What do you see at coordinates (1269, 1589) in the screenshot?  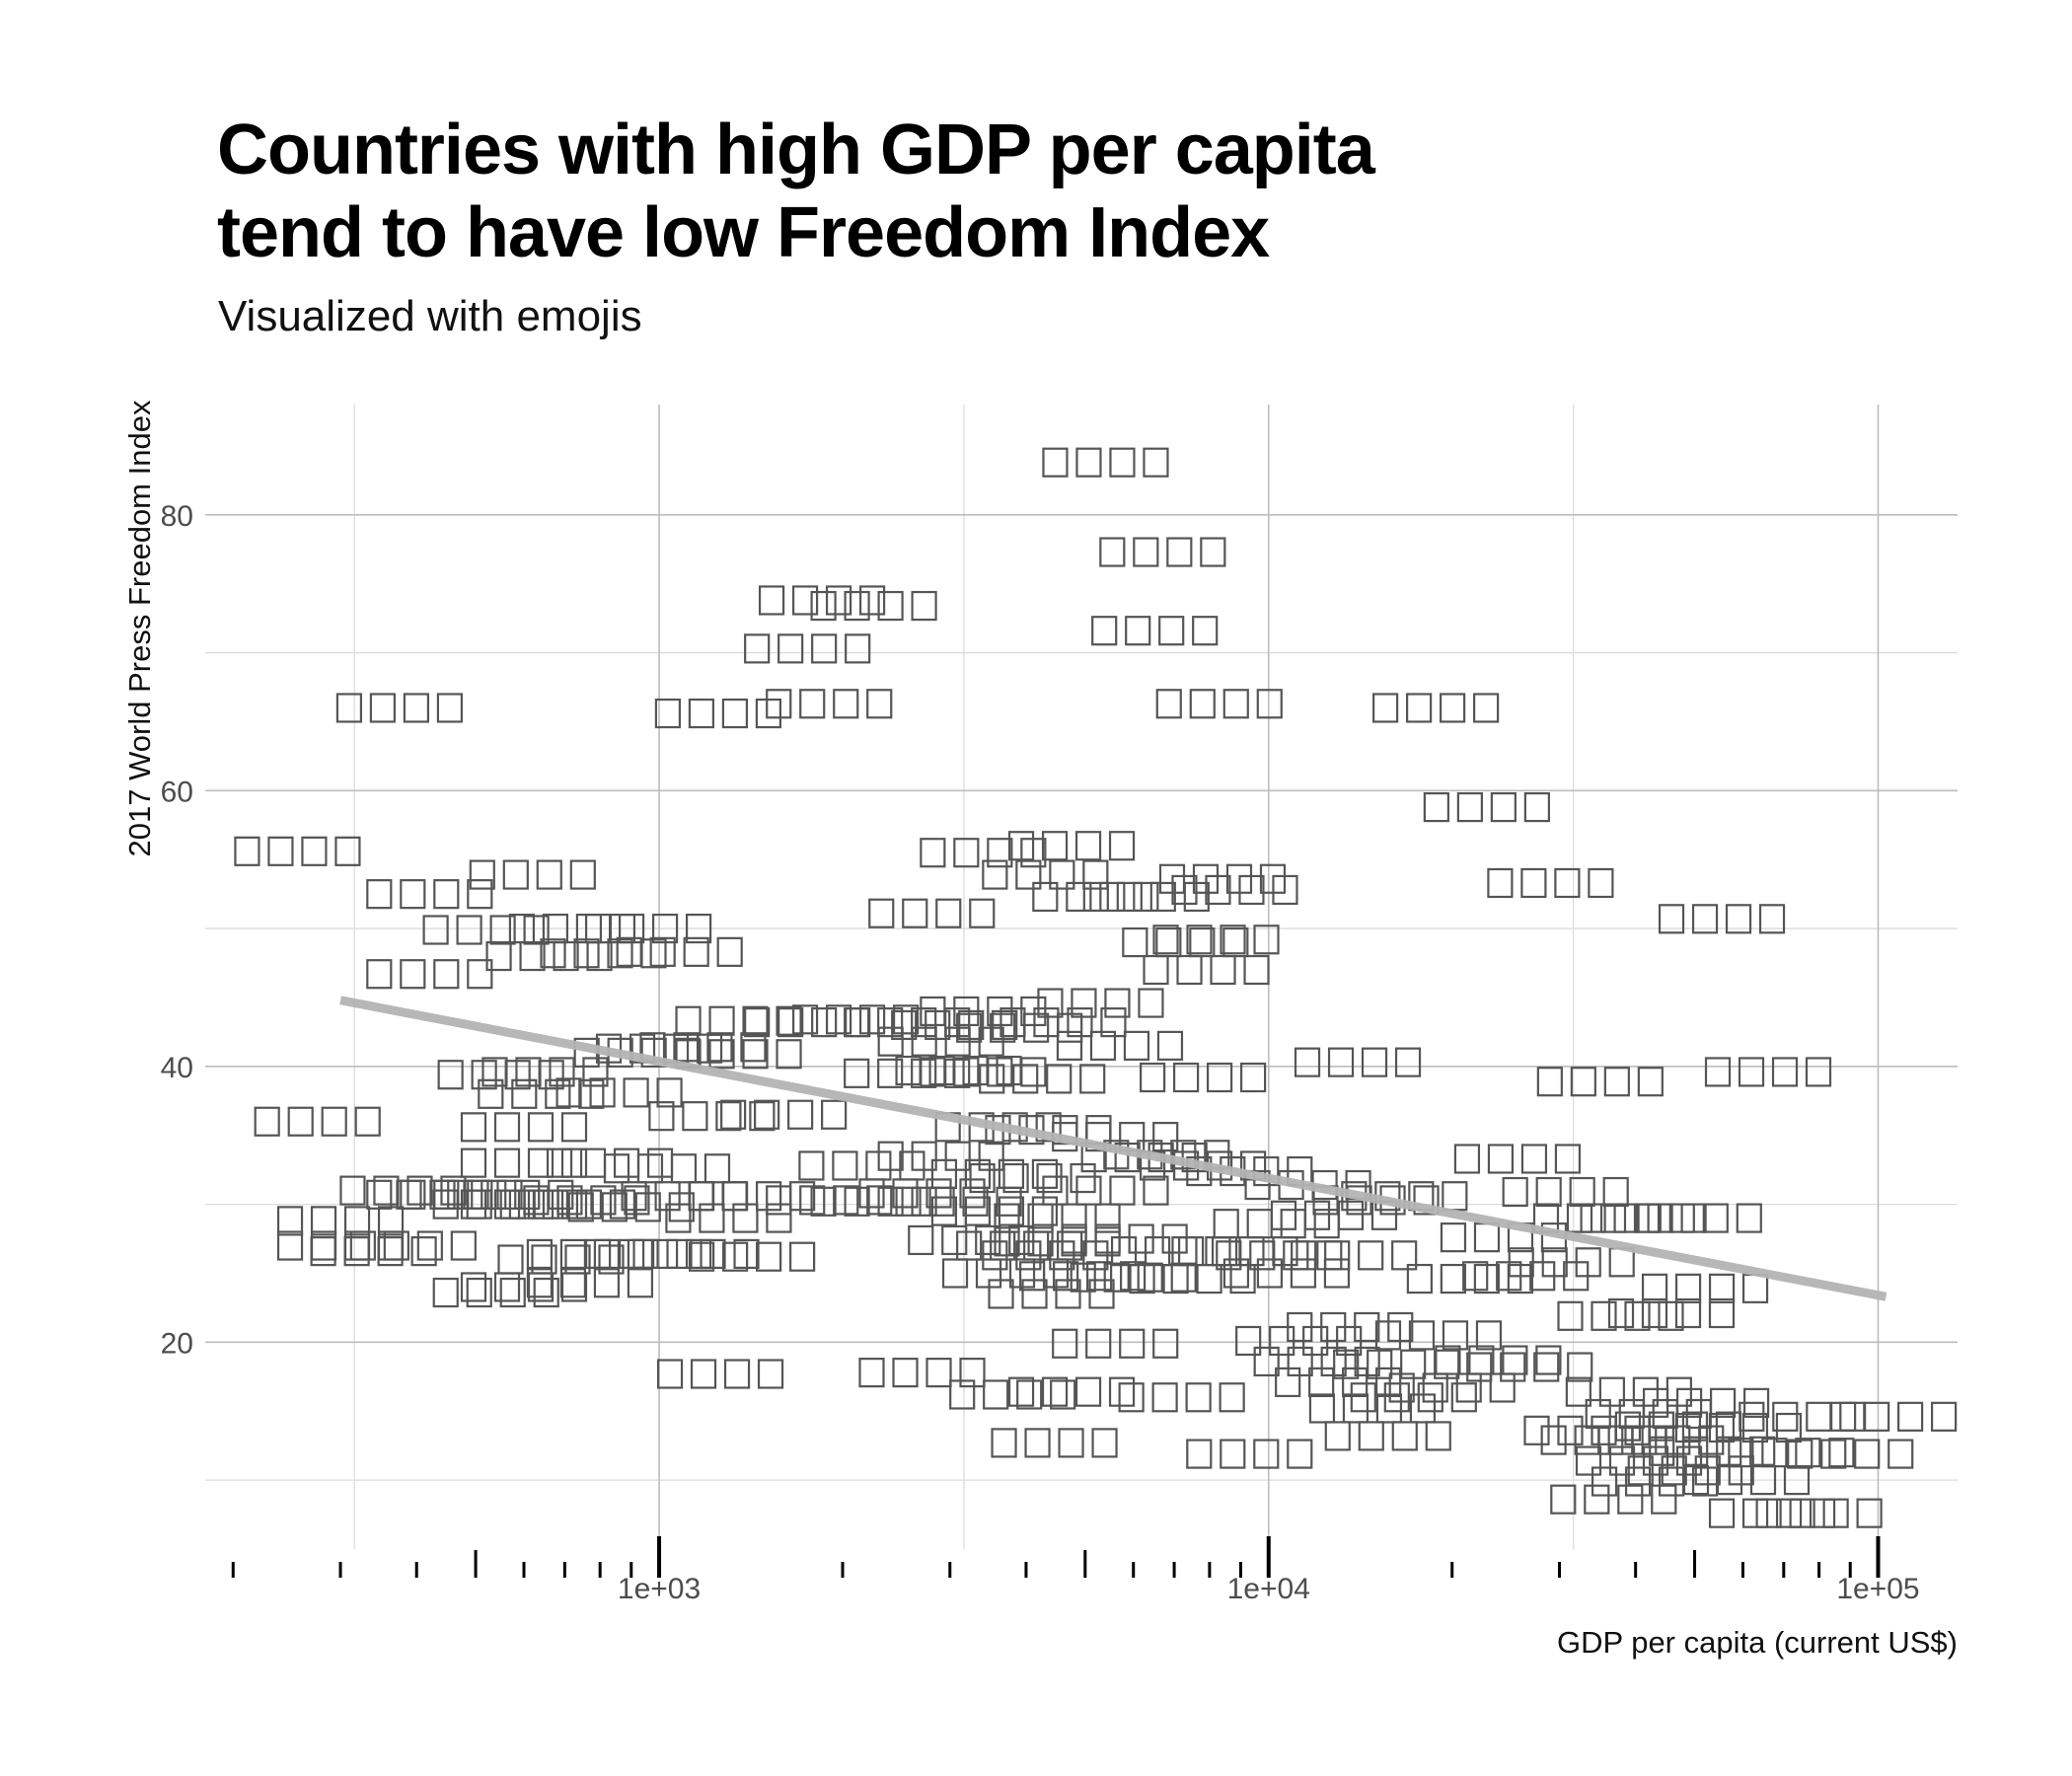 I see `x-tick-label: 1e+04` at bounding box center [1269, 1589].